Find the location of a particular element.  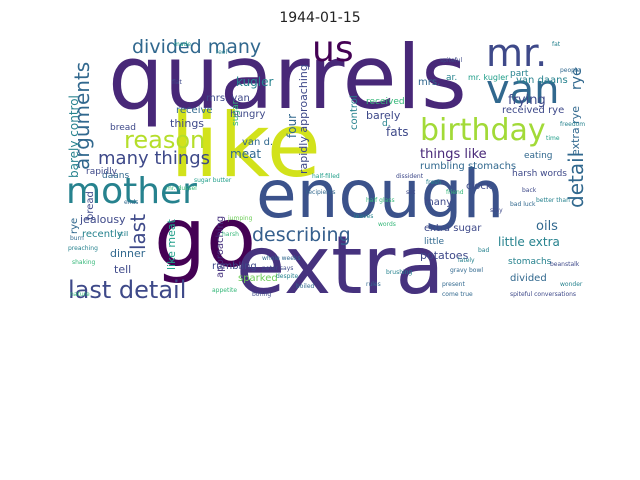

word-part: part is located at coordinates (519, 74).